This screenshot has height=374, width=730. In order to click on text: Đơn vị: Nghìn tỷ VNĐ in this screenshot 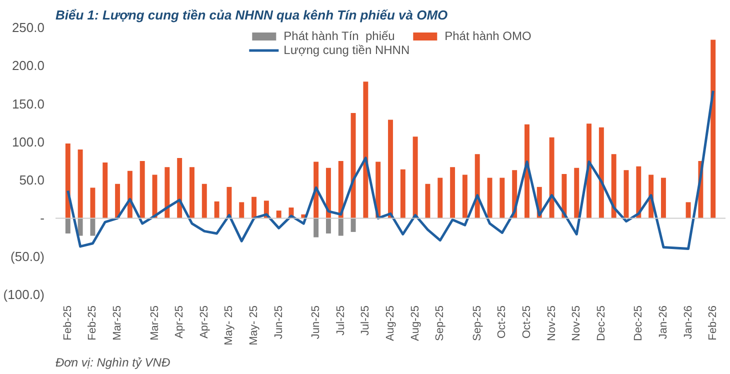, I will do `click(113, 363)`.